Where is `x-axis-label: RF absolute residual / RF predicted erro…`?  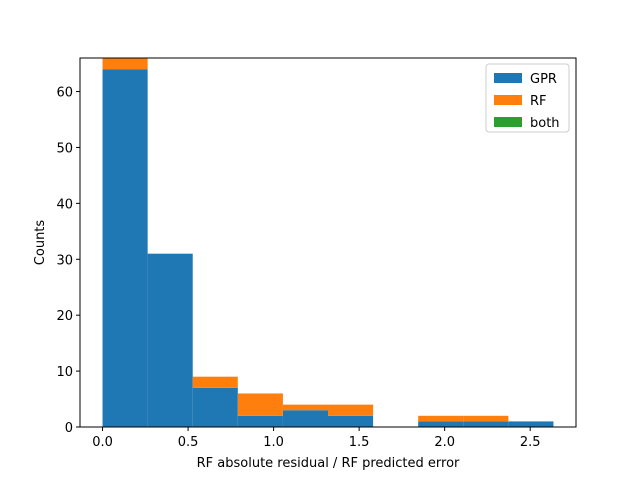 x-axis-label: RF absolute residual / RF predicted erro… is located at coordinates (328, 463).